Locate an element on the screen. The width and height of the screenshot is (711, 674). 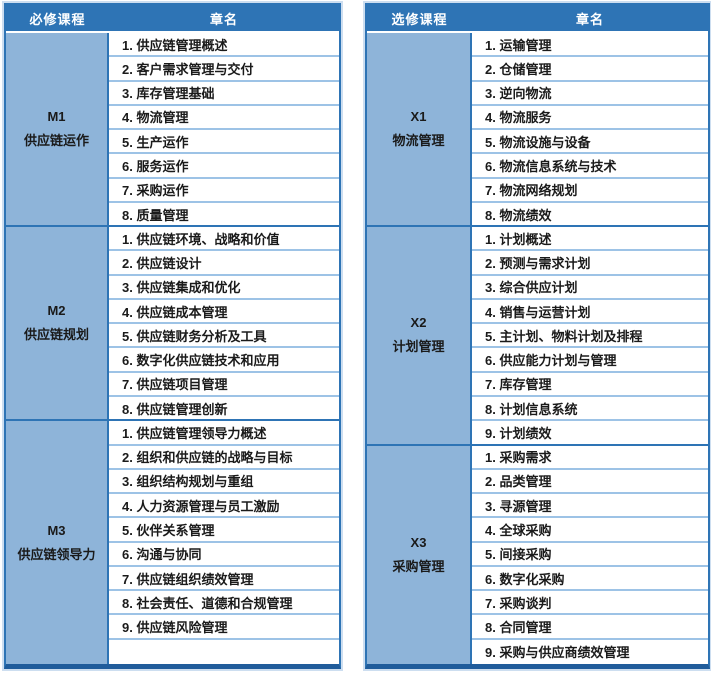
chapter-cell: 3. 组织结构规划与重组 is located at coordinates (224, 482).